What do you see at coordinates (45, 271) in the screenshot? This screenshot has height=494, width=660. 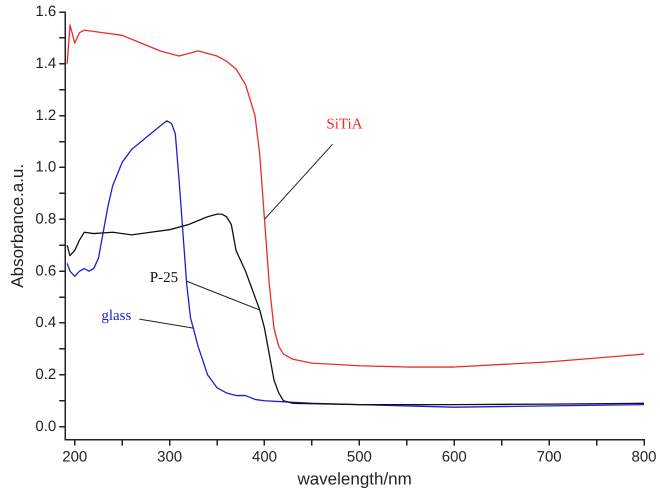 I see `y-tick-label: 0.6` at bounding box center [45, 271].